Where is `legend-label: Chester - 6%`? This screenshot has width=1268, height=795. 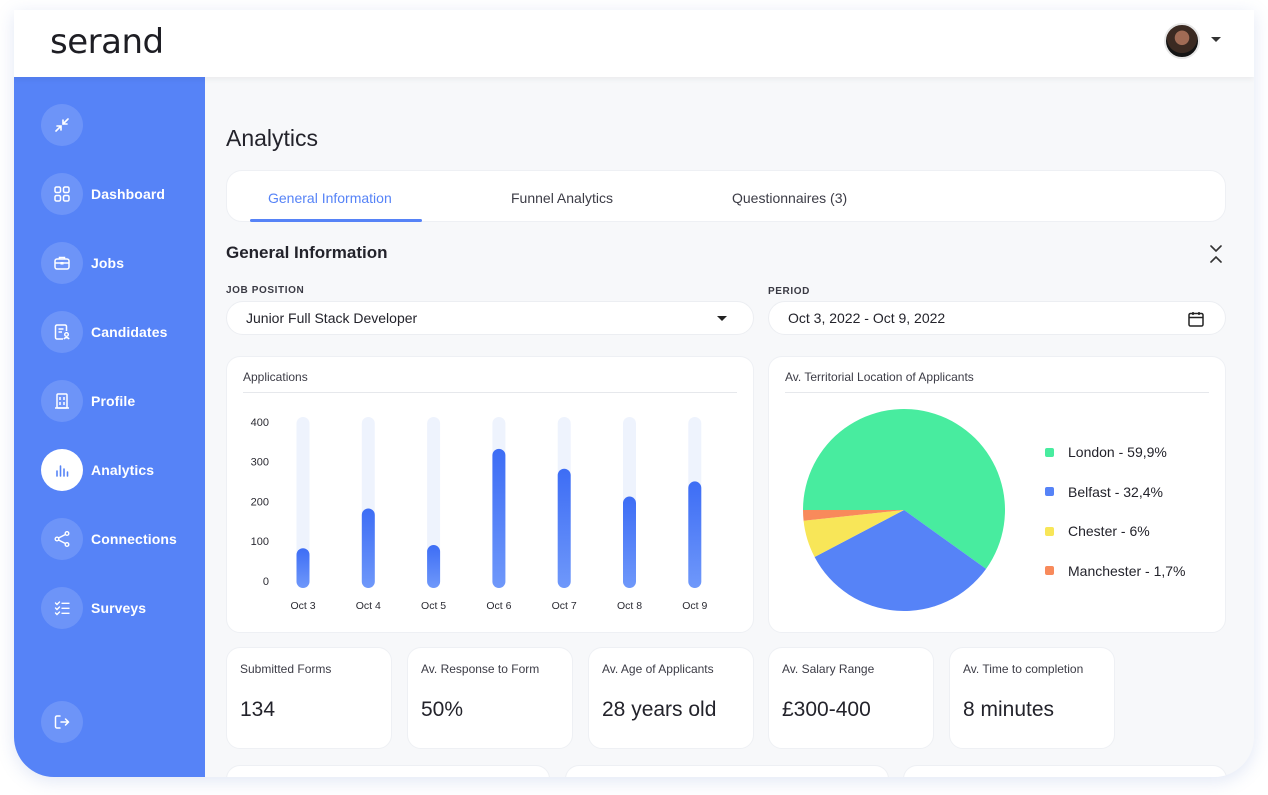 legend-label: Chester - 6% is located at coordinates (1109, 531).